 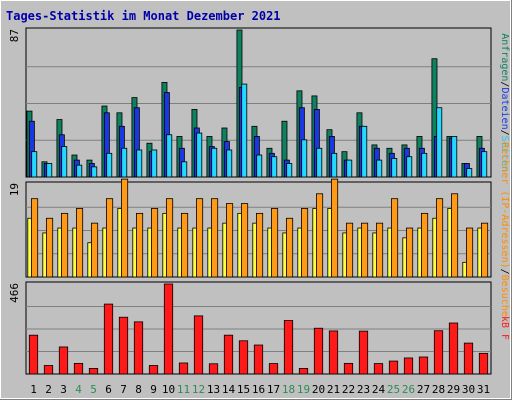 I want to click on x-tick-label-day-13: 13, so click(x=213, y=389).